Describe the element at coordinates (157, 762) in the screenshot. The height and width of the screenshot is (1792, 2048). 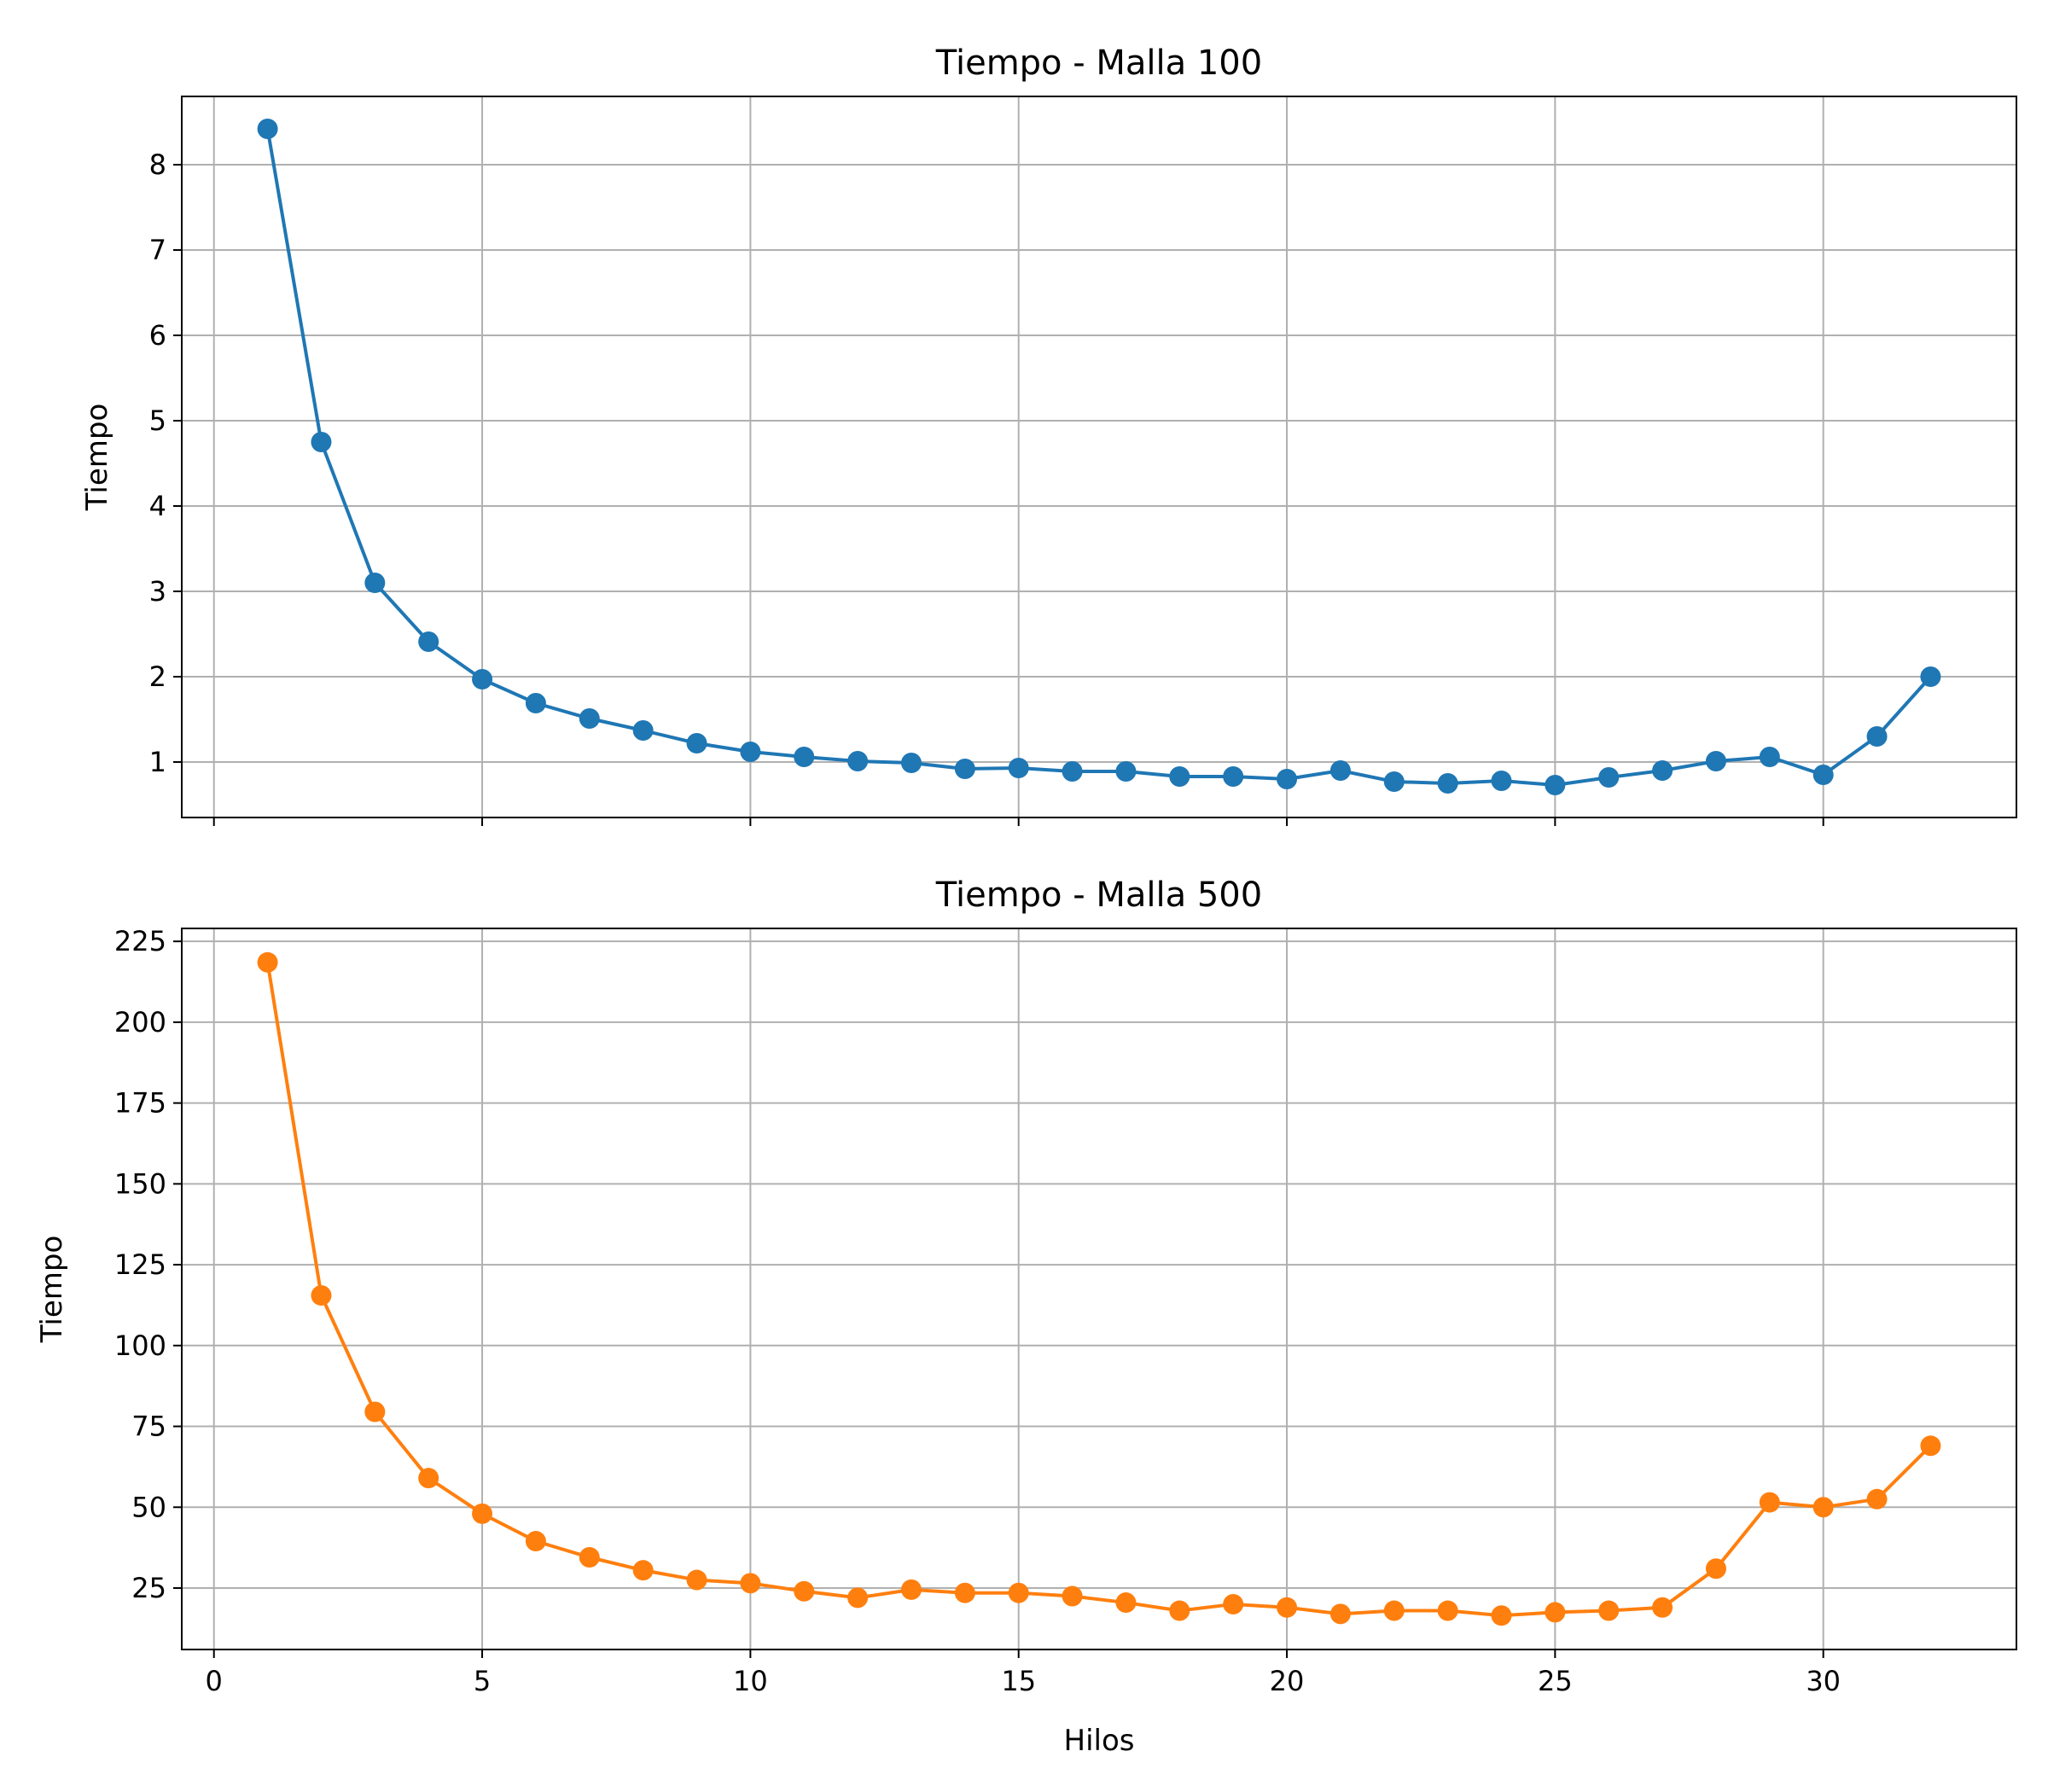
I see `y-tick-label: 1` at that location.